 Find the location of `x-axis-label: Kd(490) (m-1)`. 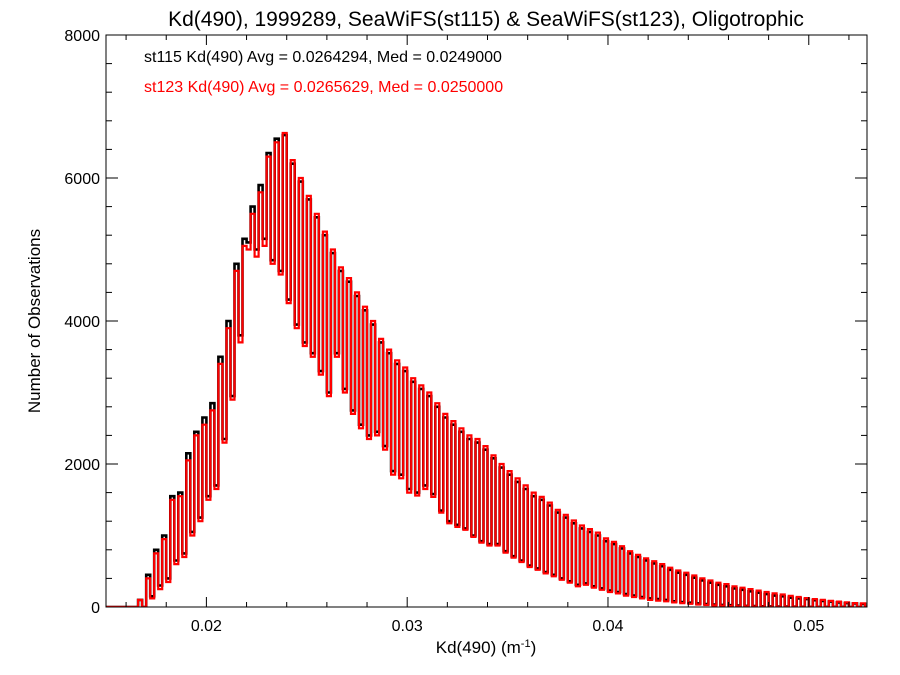

x-axis-label: Kd(490) (m-1) is located at coordinates (486, 647).